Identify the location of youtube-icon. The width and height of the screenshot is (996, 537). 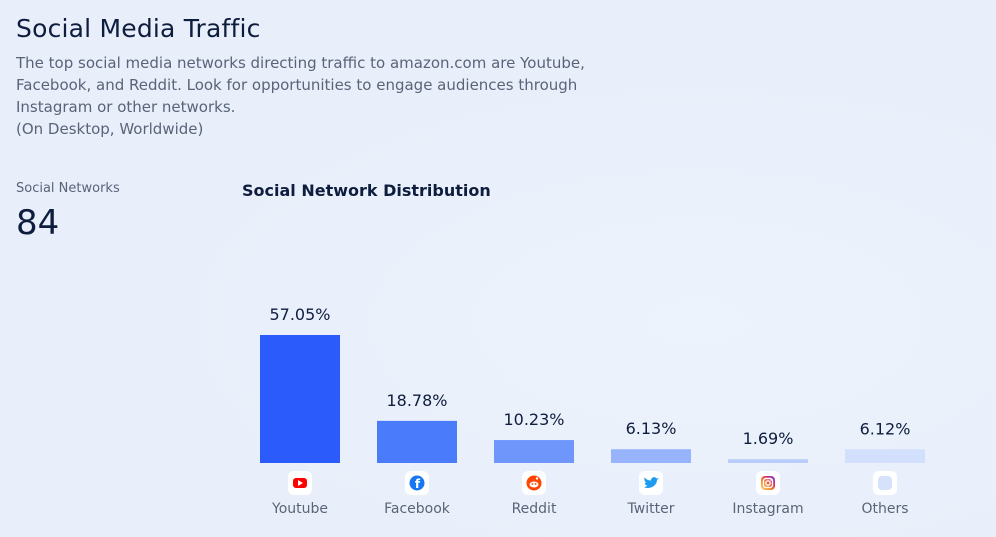
(300, 483).